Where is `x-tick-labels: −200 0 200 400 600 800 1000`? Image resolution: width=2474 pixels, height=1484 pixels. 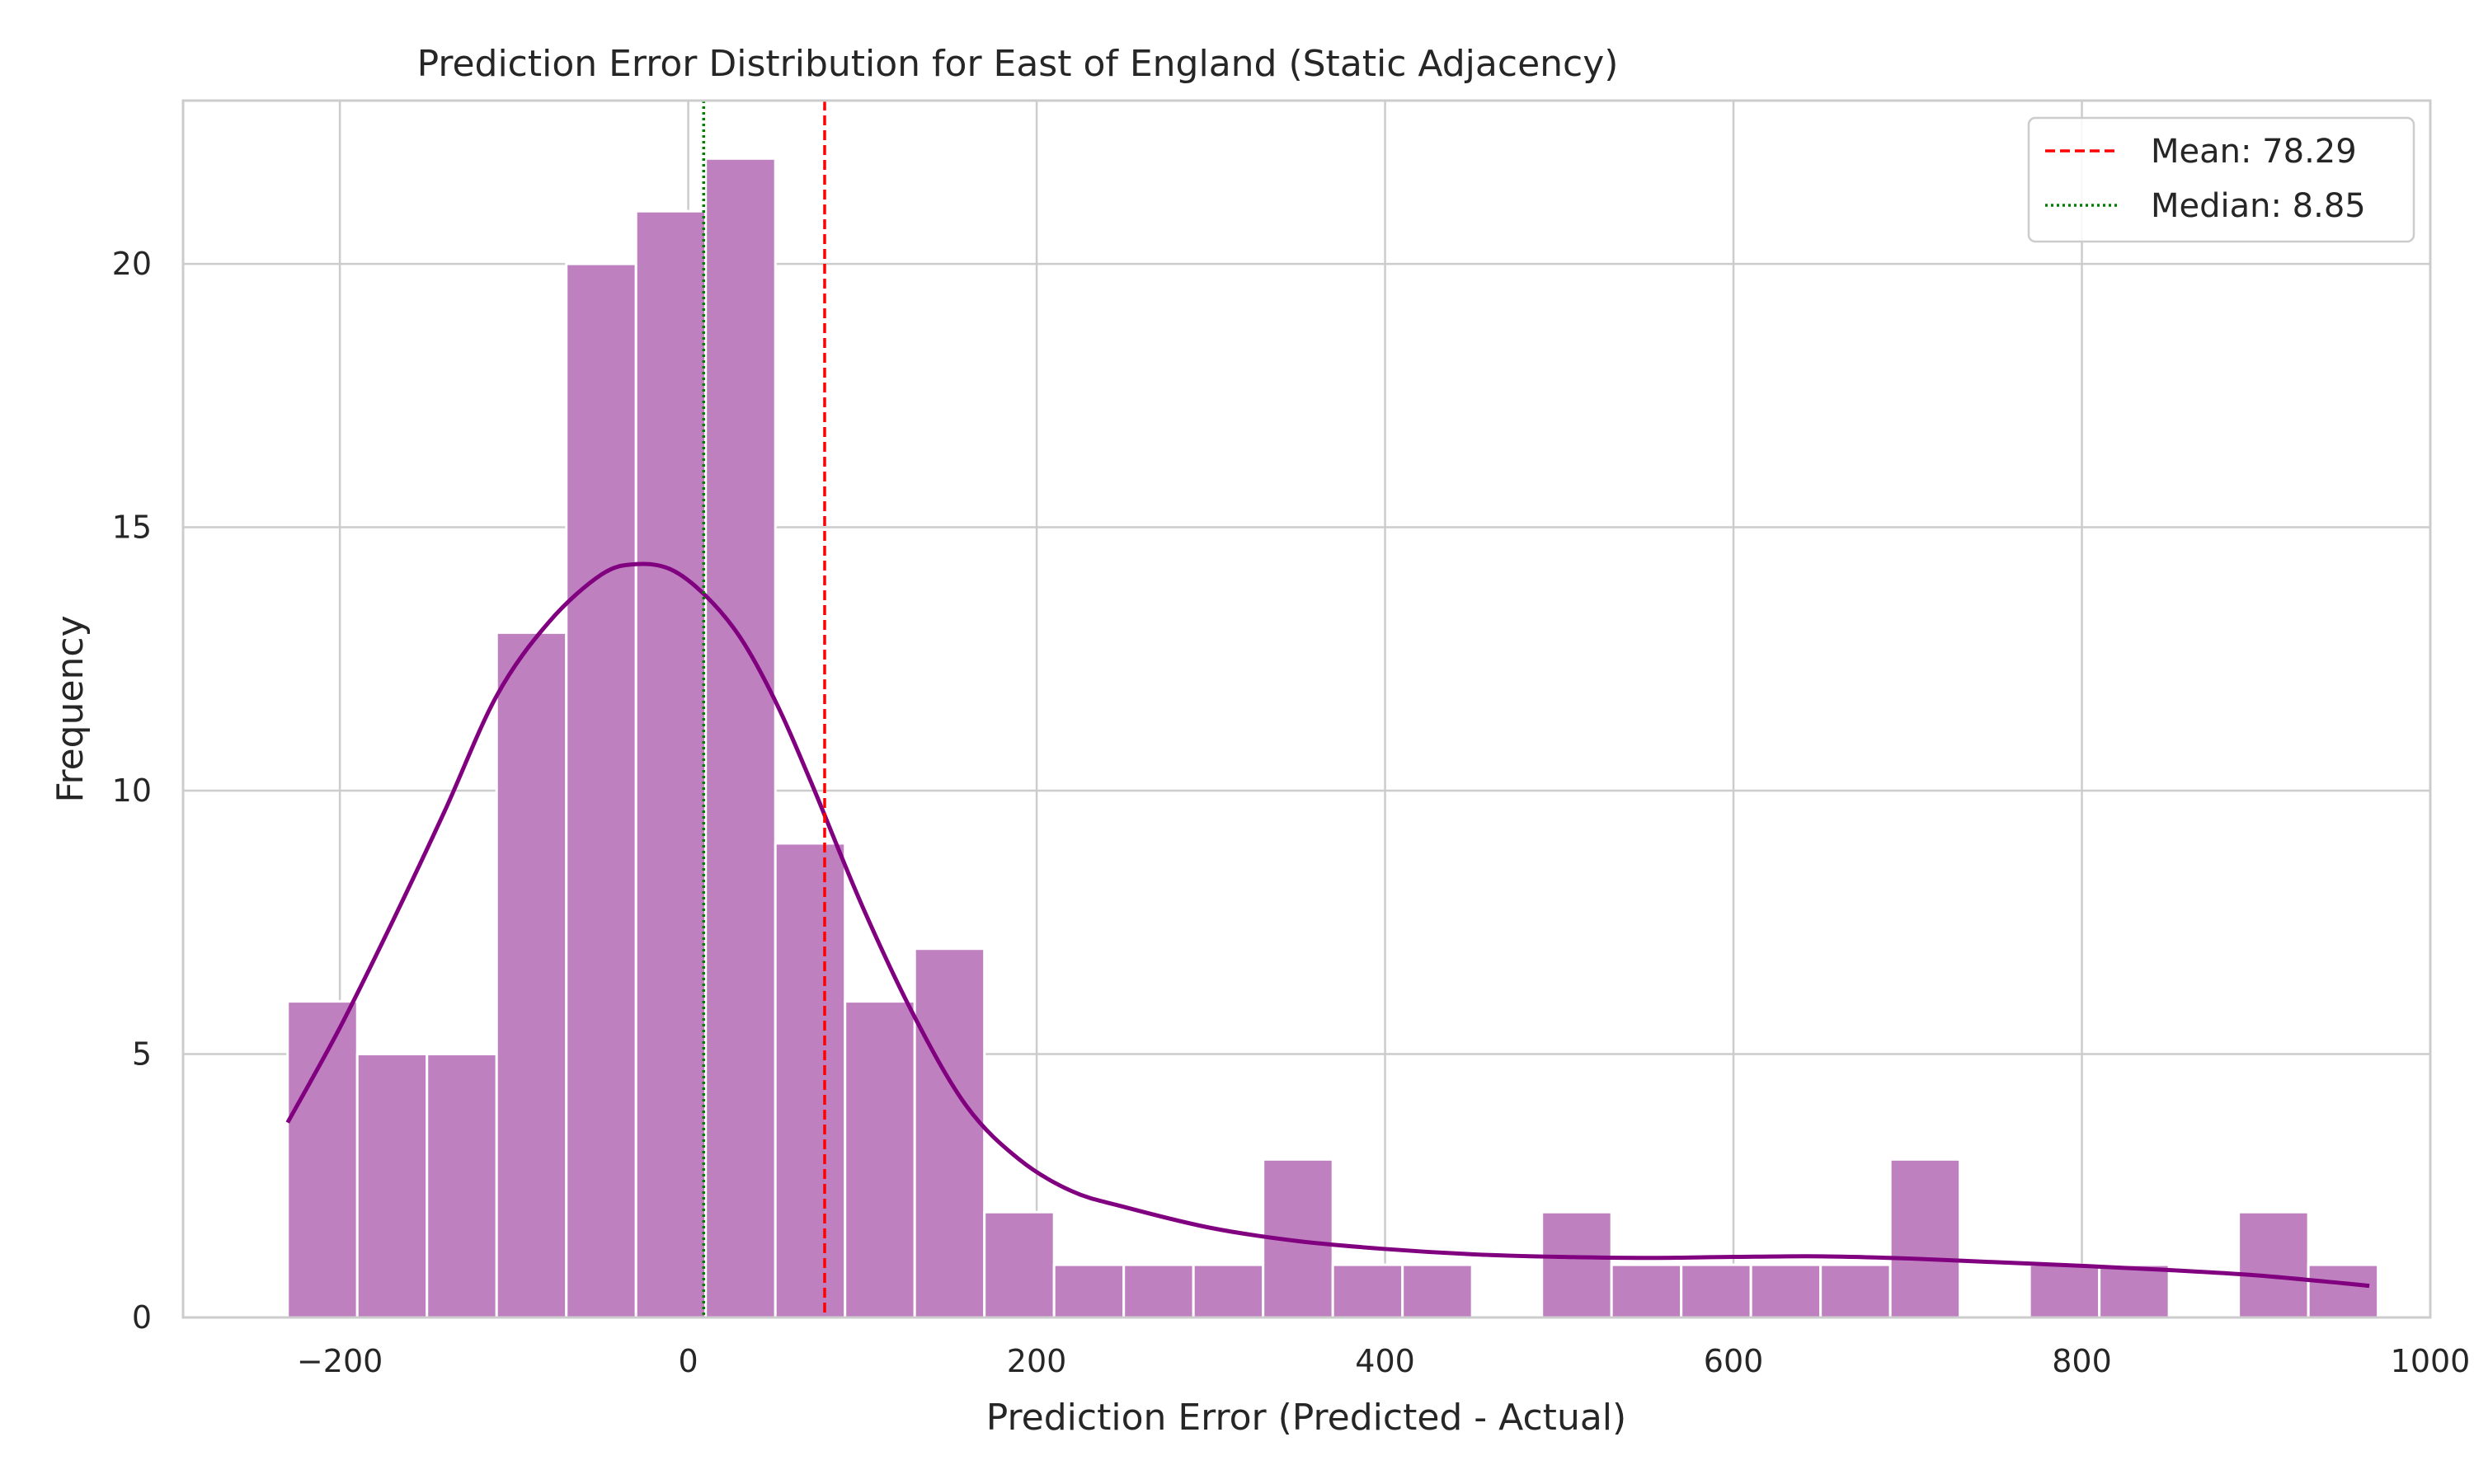 x-tick-labels: −200 0 200 400 600 800 1000 is located at coordinates (1383, 1361).